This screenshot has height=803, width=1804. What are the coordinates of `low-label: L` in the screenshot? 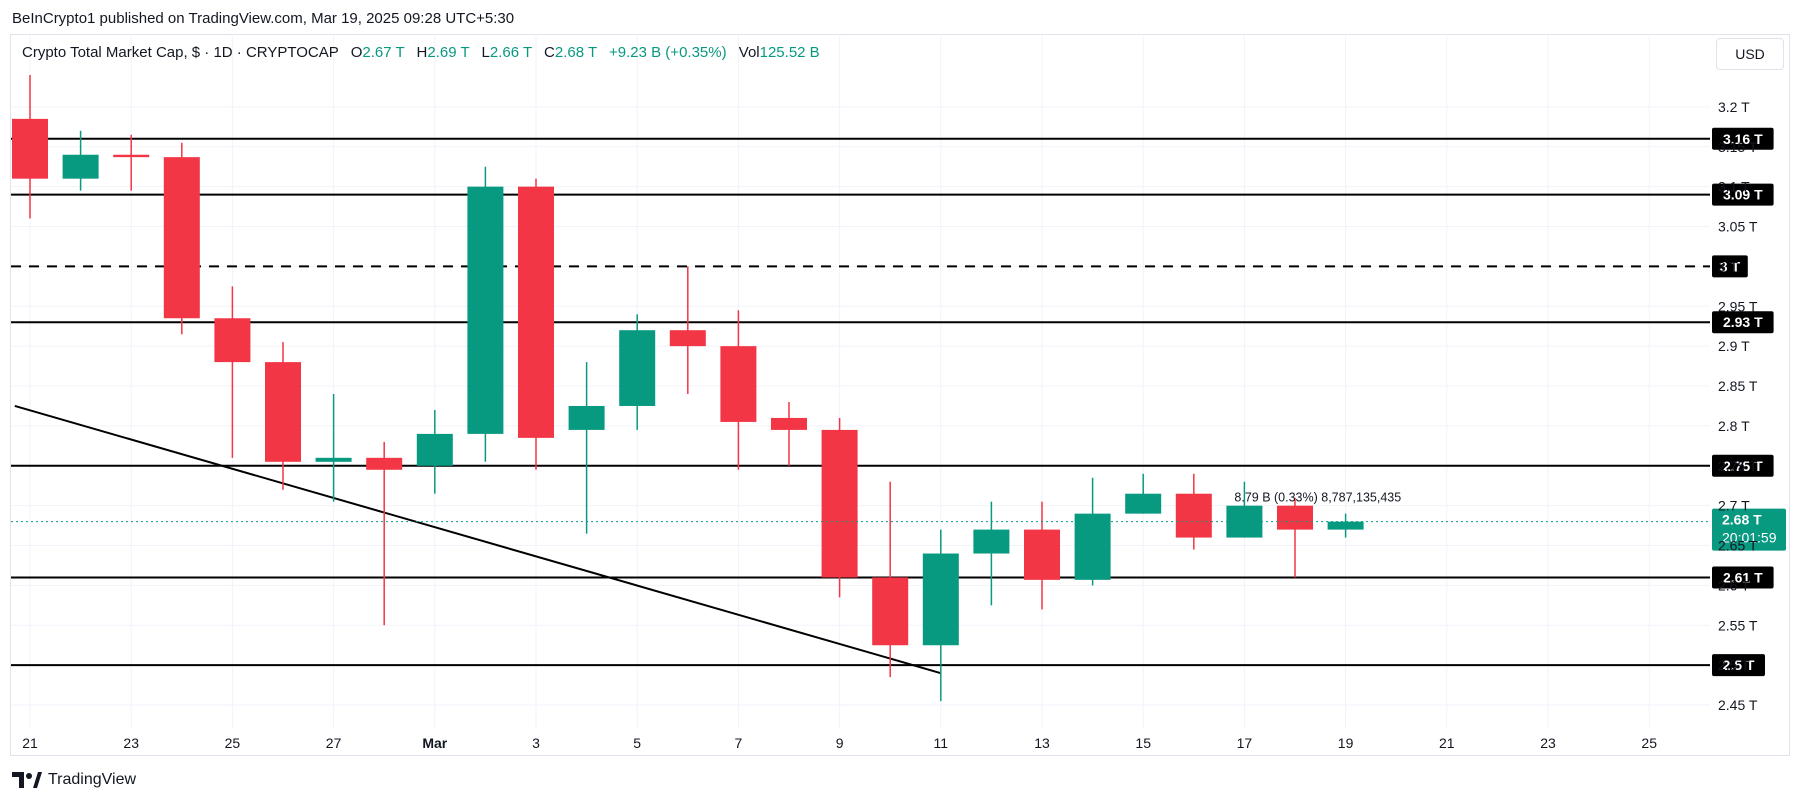 It's located at (485, 52).